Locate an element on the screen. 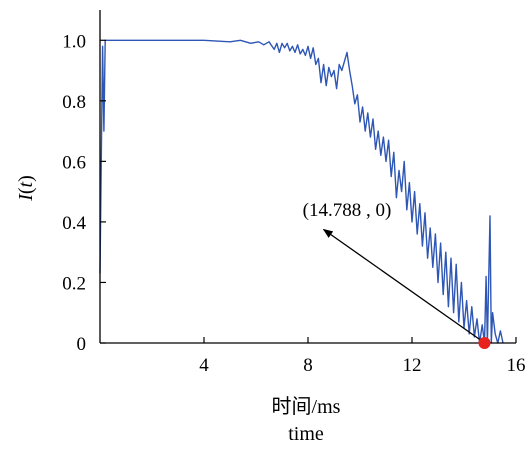  y-tick-label: 0 is located at coordinates (82, 344).